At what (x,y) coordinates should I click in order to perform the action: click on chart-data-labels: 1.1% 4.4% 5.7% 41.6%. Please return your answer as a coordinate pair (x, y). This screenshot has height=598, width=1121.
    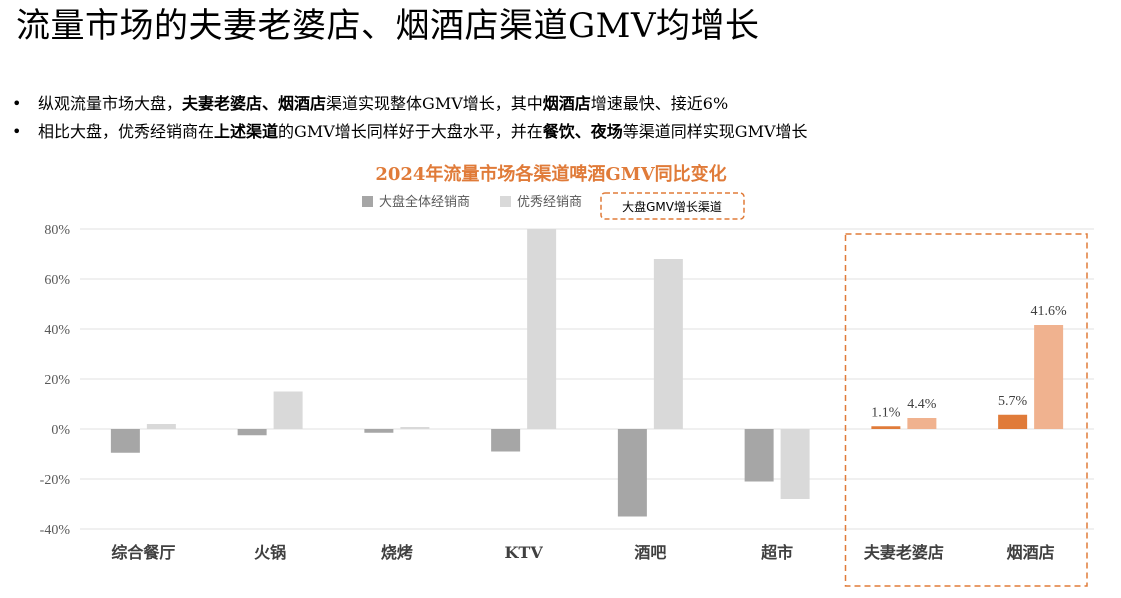
    Looking at the image, I should click on (969, 362).